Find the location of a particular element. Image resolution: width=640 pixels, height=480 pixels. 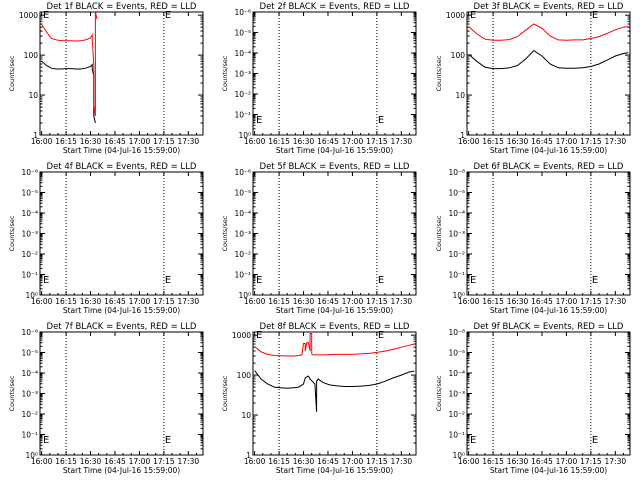

panel-title: Det 5f BLACK = Events, RED = LLD is located at coordinates (335, 167).